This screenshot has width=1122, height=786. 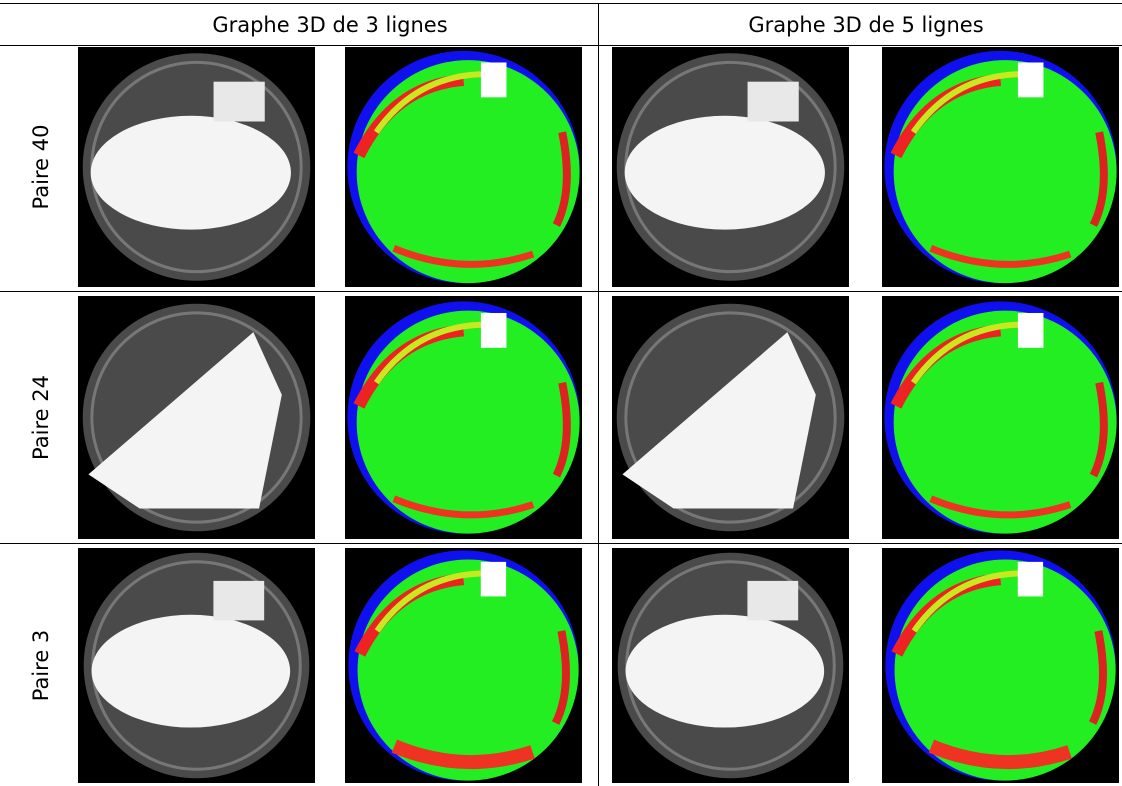 I want to click on column-header: Graphe 3D de 5 lignes, so click(x=865, y=25).